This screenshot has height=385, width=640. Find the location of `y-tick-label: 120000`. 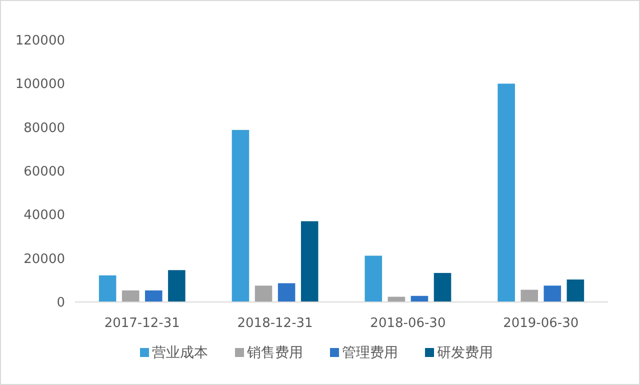

y-tick-label: 120000 is located at coordinates (40, 41).